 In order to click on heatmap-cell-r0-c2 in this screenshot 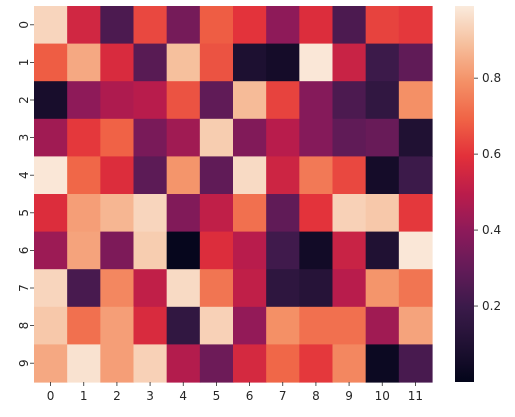, I will do `click(117, 25)`.